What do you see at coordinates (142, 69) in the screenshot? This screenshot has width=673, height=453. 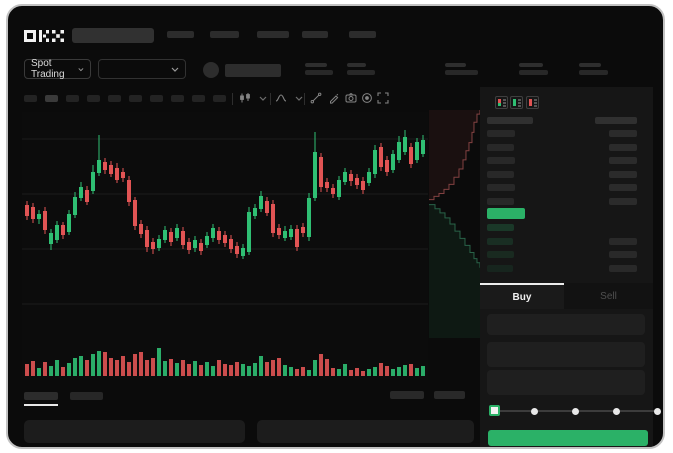 I see `pair-selector` at bounding box center [142, 69].